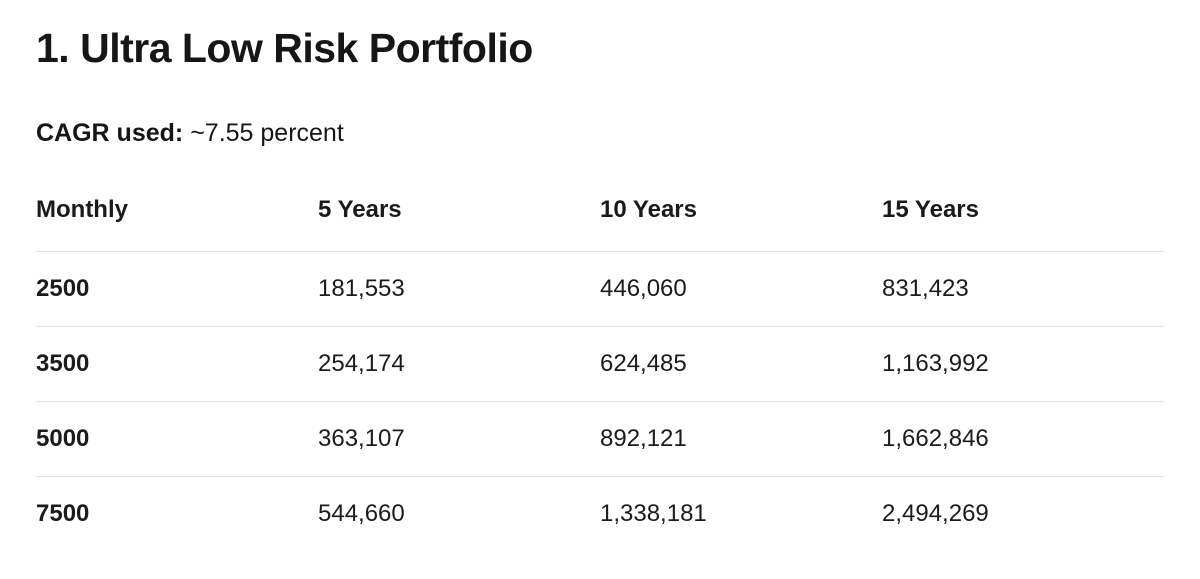 The image size is (1200, 579). I want to click on table-row: 2500 181,553 446,060 831,423, so click(600, 289).